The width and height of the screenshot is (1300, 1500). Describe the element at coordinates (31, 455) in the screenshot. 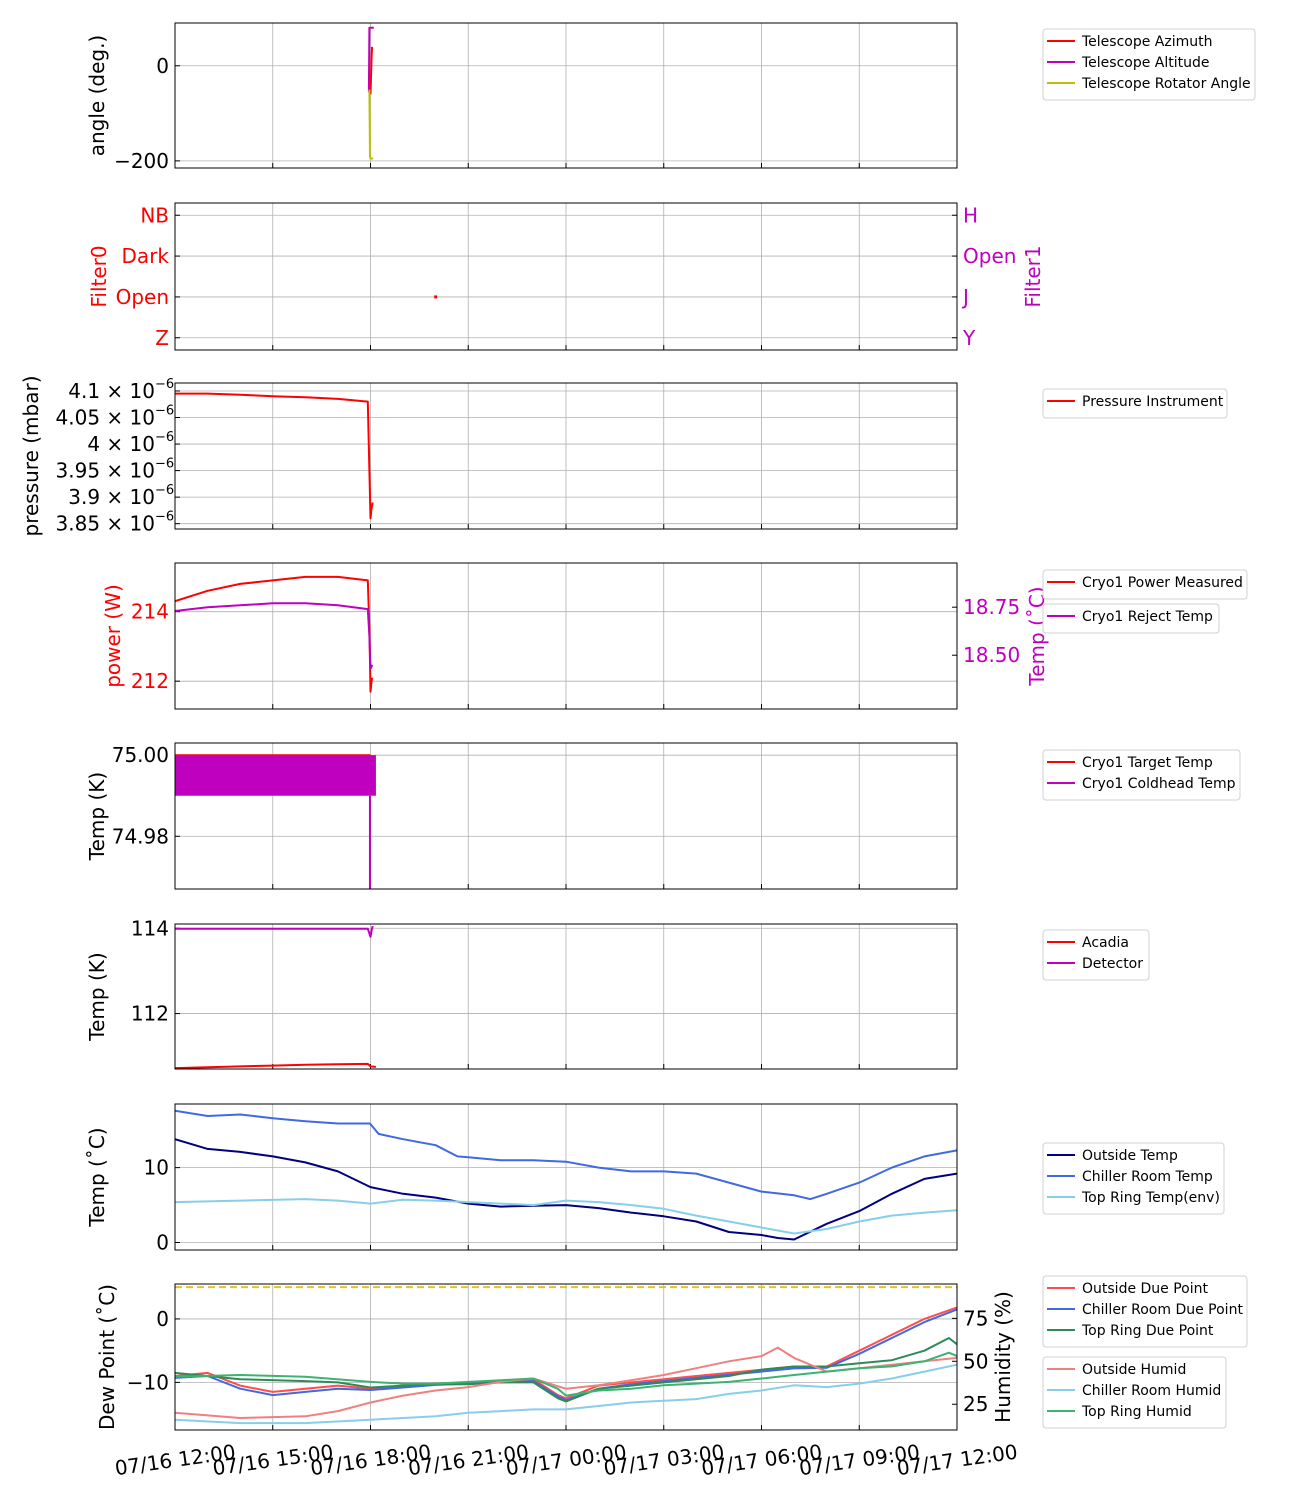

I see `y-axis-title: pressure (mbar)` at that location.